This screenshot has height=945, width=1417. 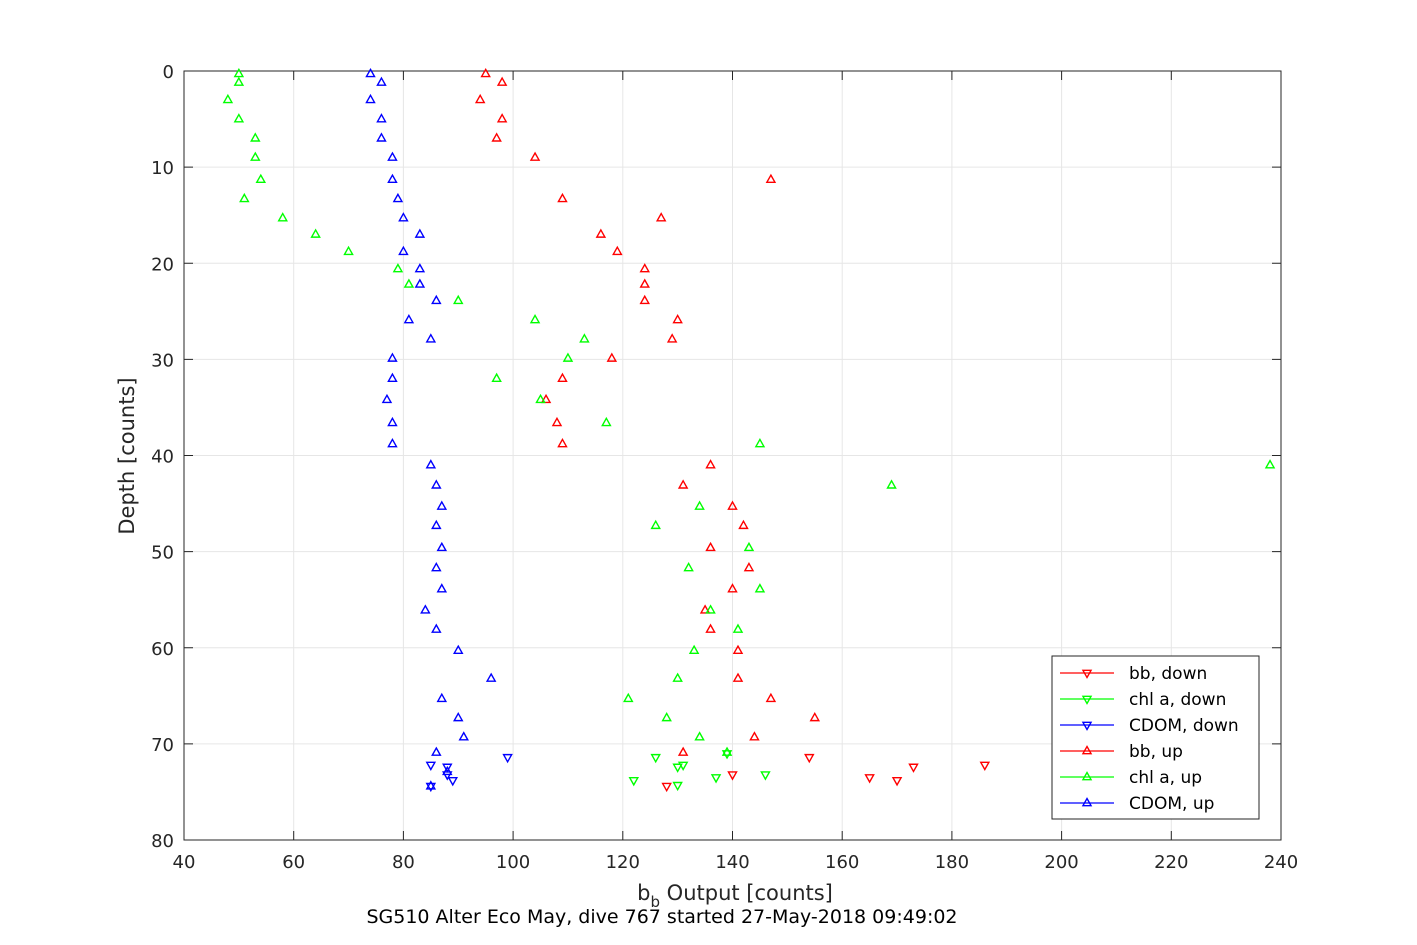 What do you see at coordinates (699, 771) in the screenshot?
I see `series-chl-a-down` at bounding box center [699, 771].